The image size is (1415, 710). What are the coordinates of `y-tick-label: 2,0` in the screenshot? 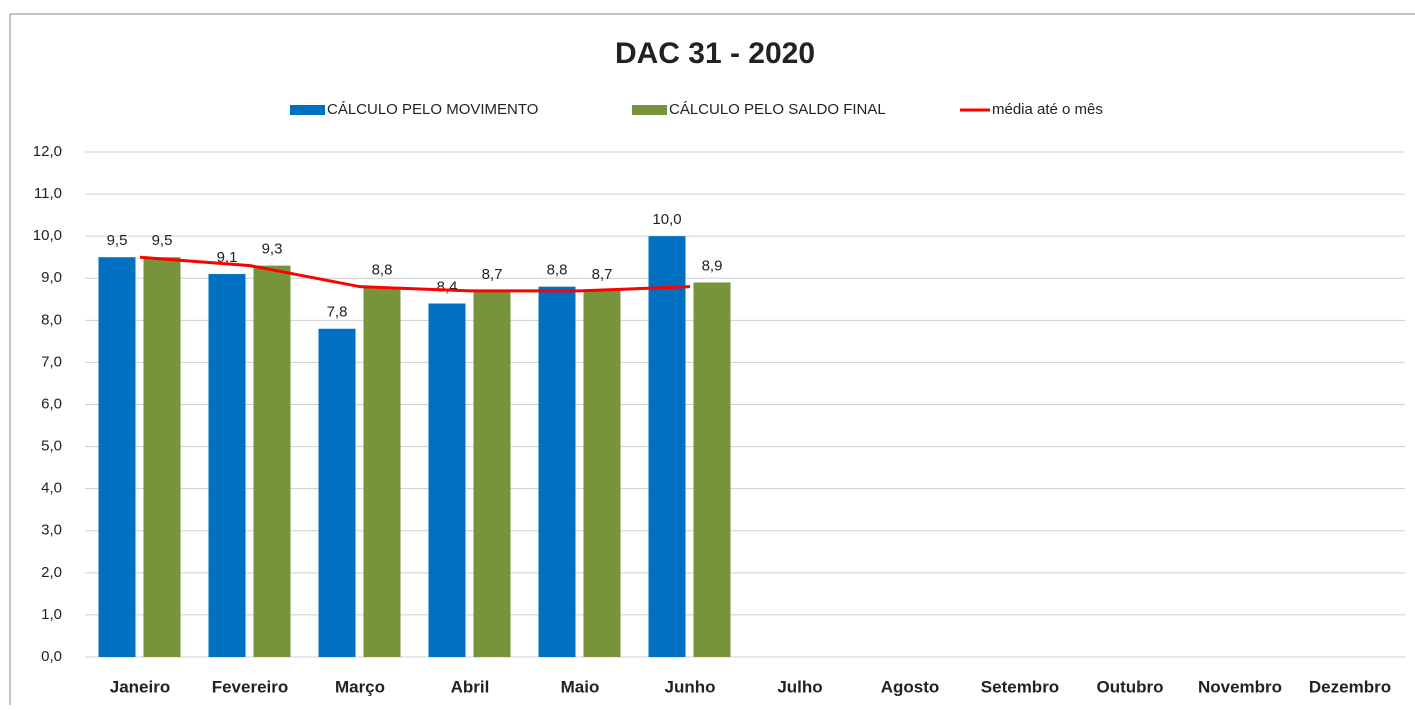 It's located at (51, 572).